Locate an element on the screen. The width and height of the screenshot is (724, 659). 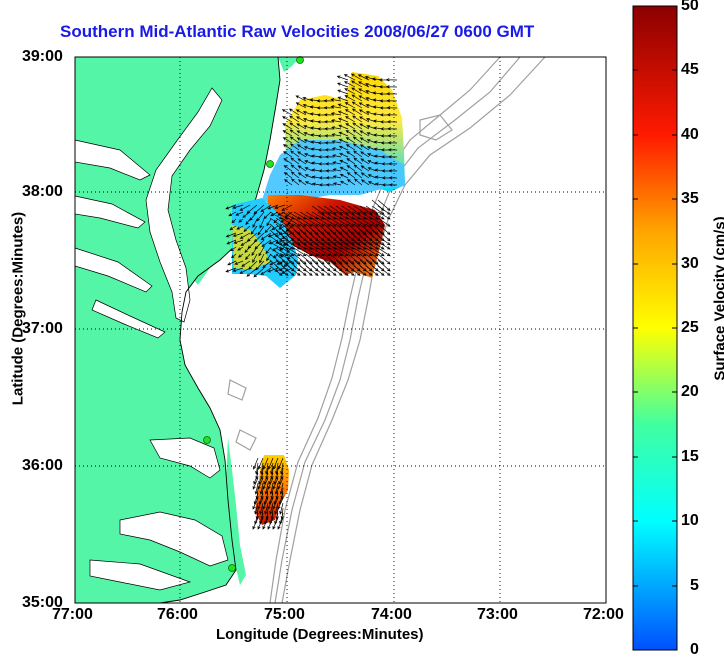
lon-tick-label: 75:00 is located at coordinates (284, 614).